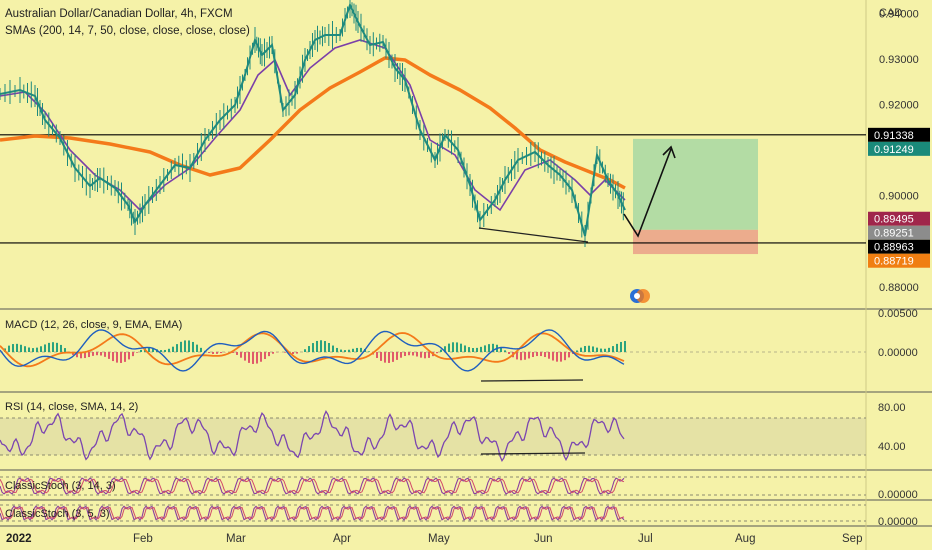 This screenshot has height=550, width=932. I want to click on price-tag: 0.89251, so click(899, 232).